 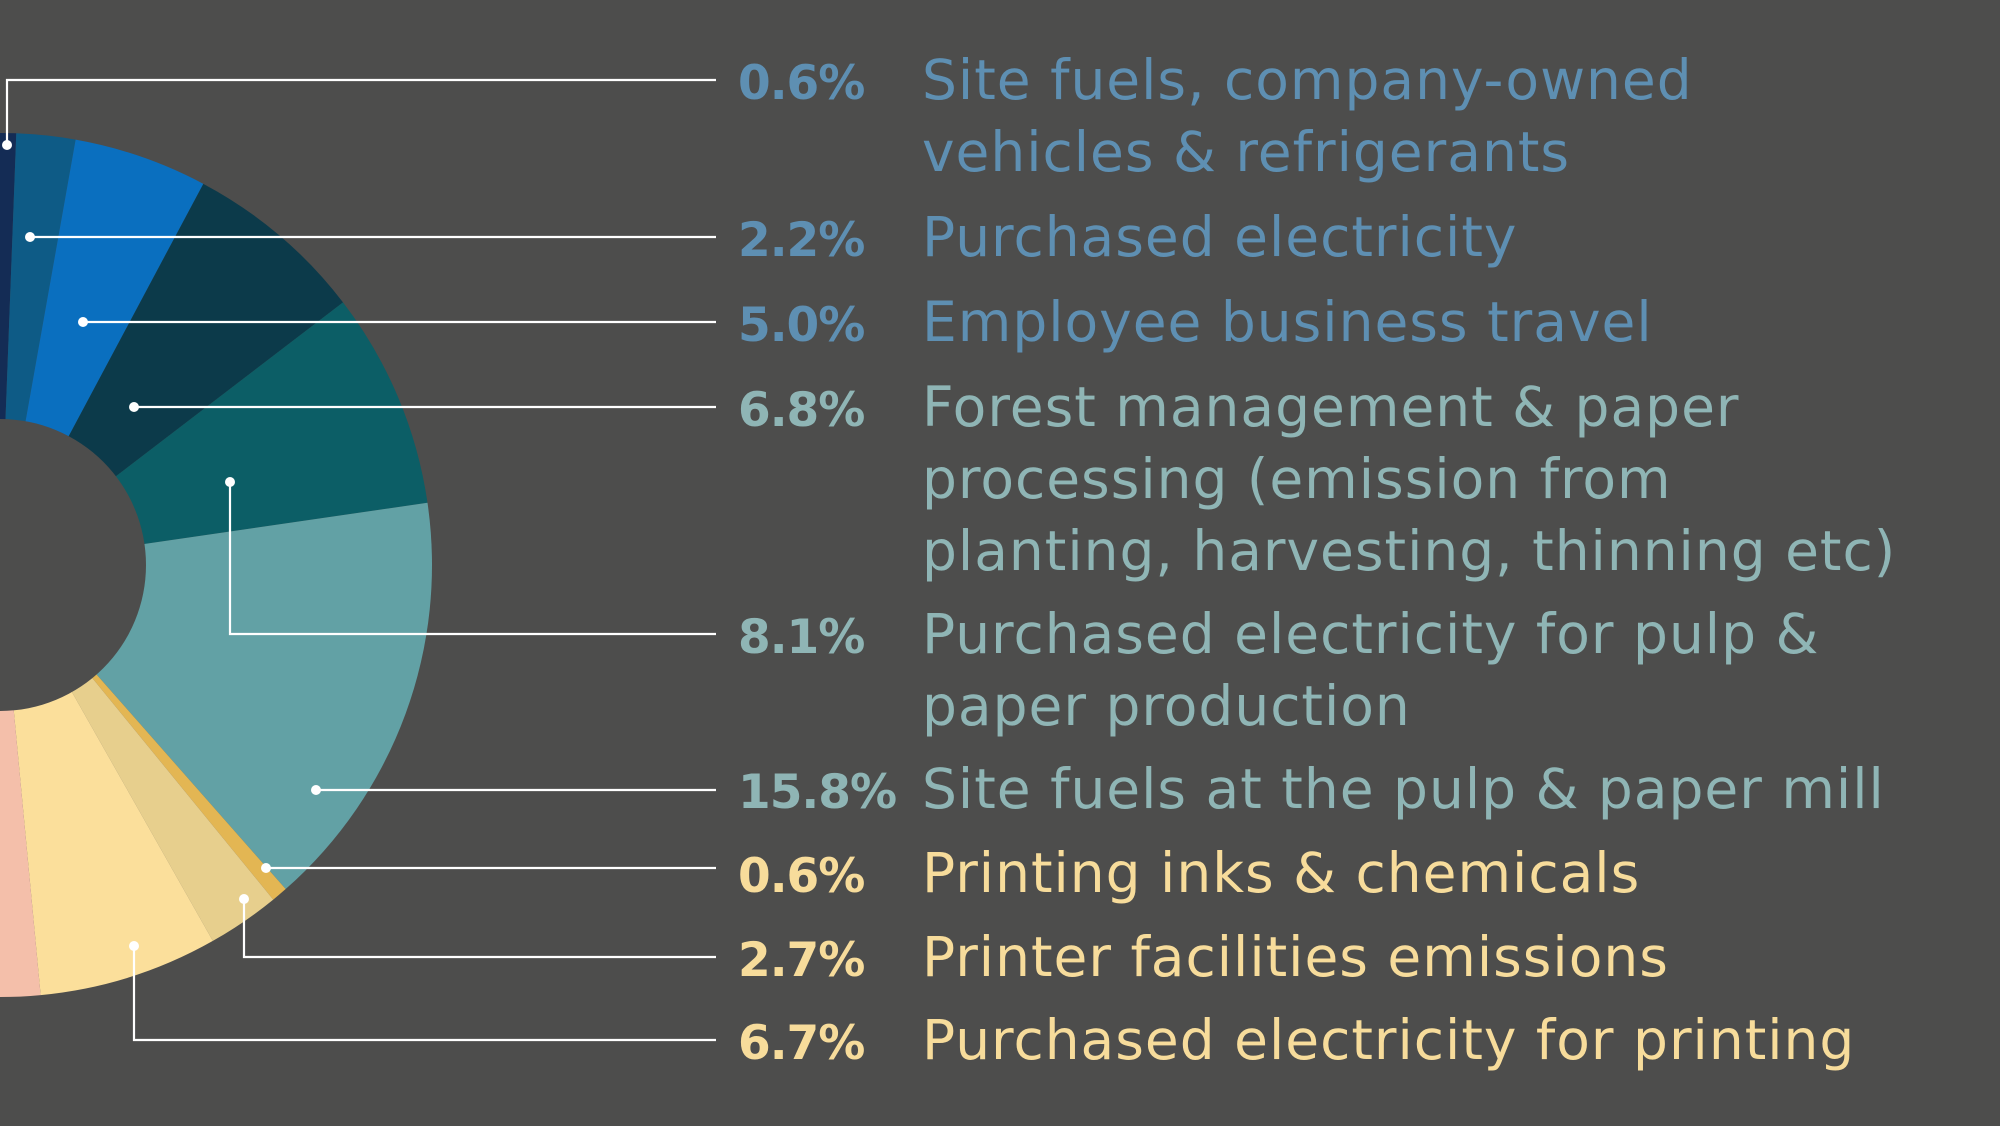 I want to click on slice-category-label: Printing inks & chemicals, so click(x=1281, y=873).